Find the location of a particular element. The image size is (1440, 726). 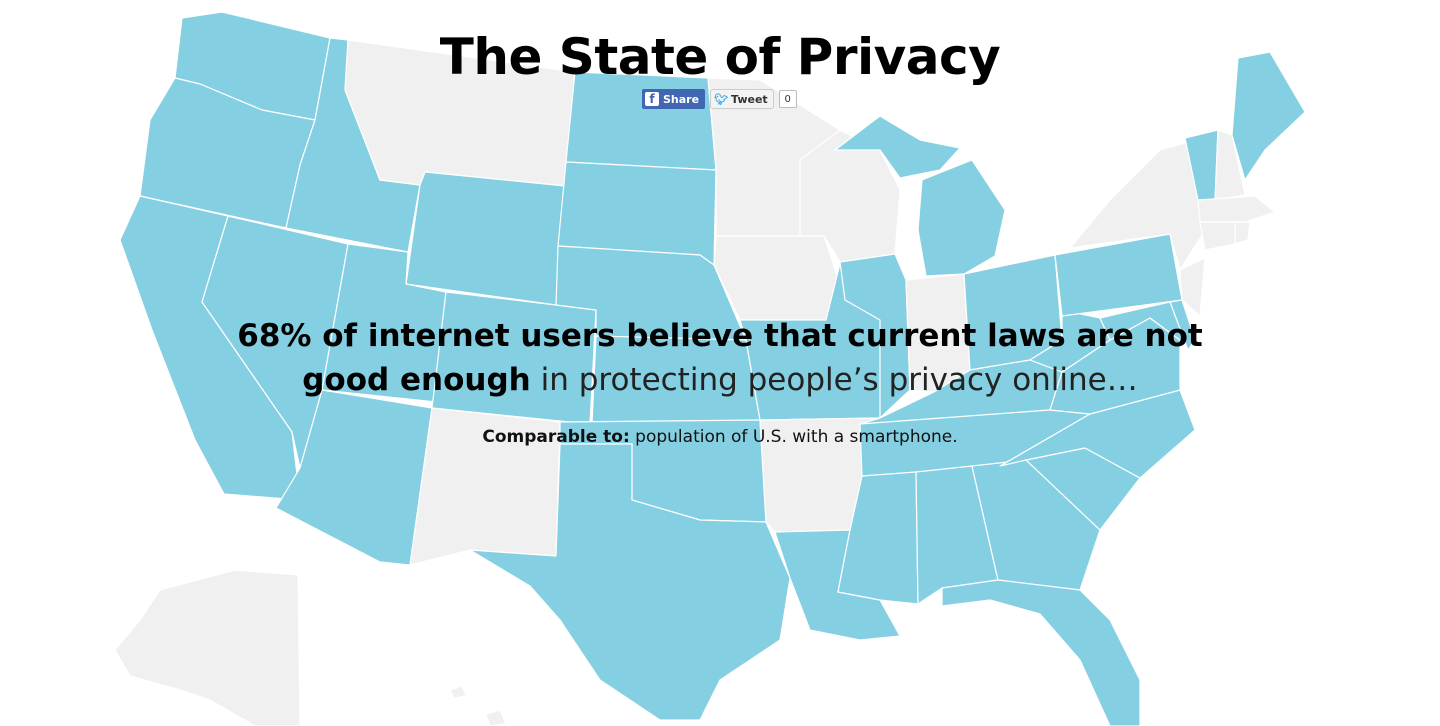

state-ct is located at coordinates (1217, 236).